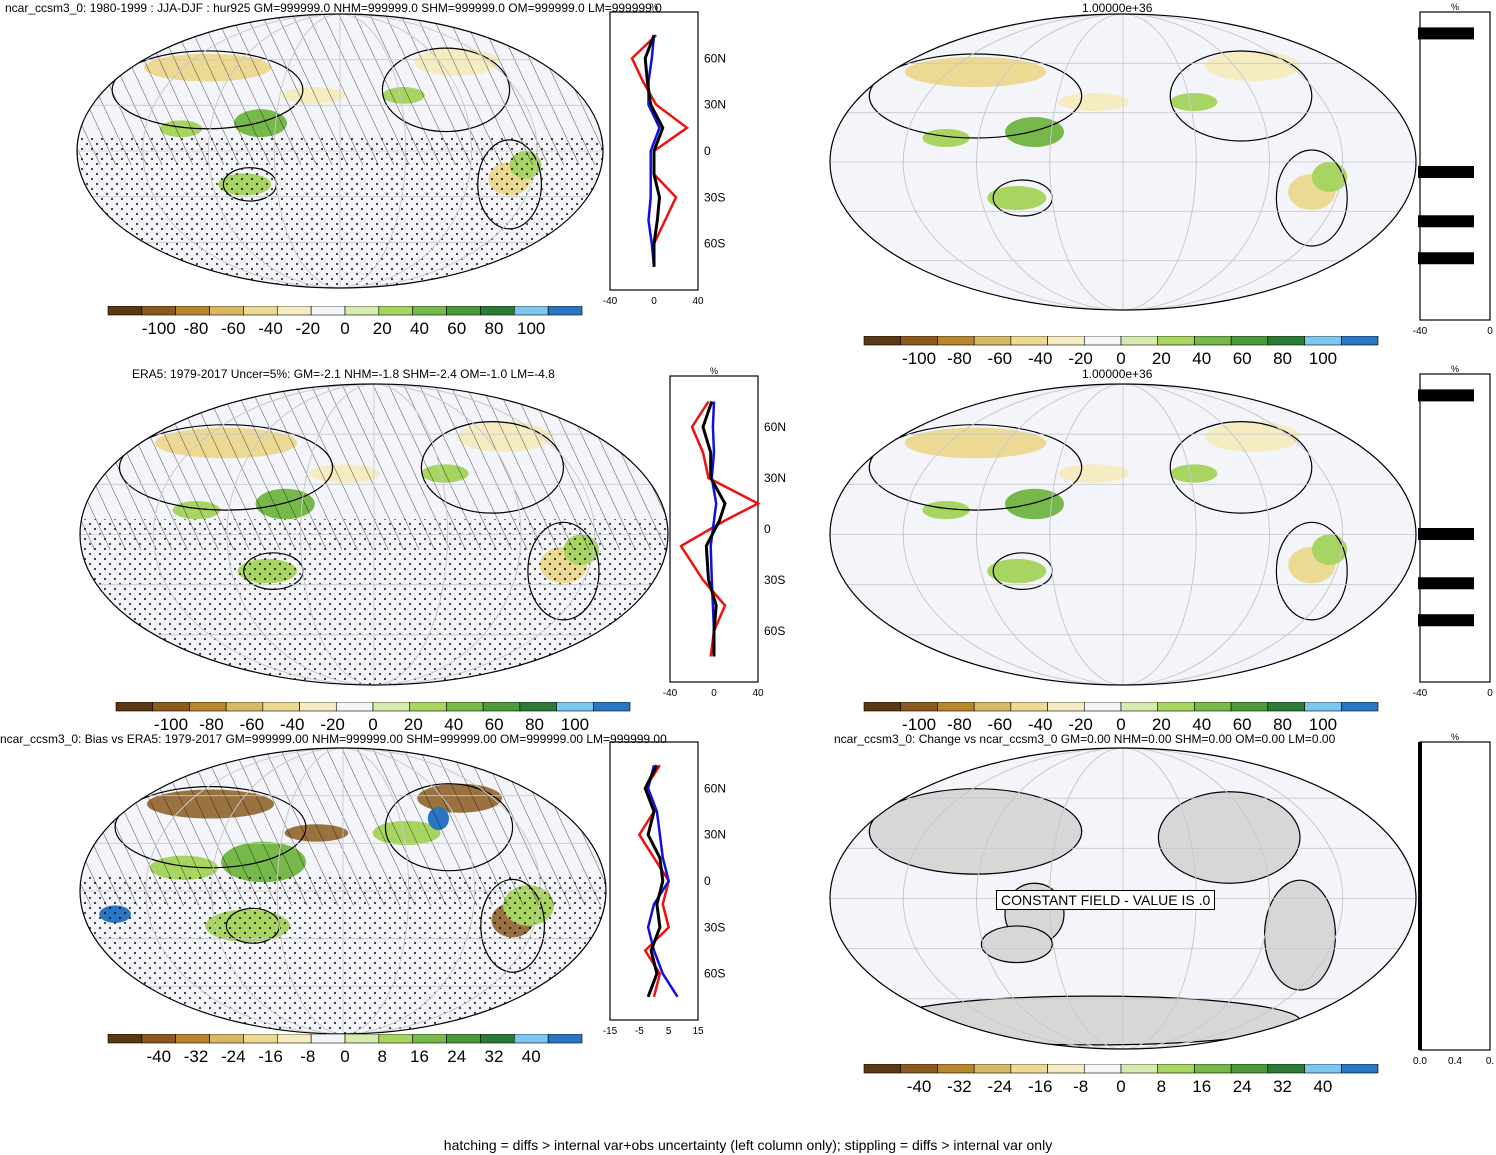 This screenshot has height=1155, width=1496. What do you see at coordinates (374, 534) in the screenshot?
I see `map-c` at bounding box center [374, 534].